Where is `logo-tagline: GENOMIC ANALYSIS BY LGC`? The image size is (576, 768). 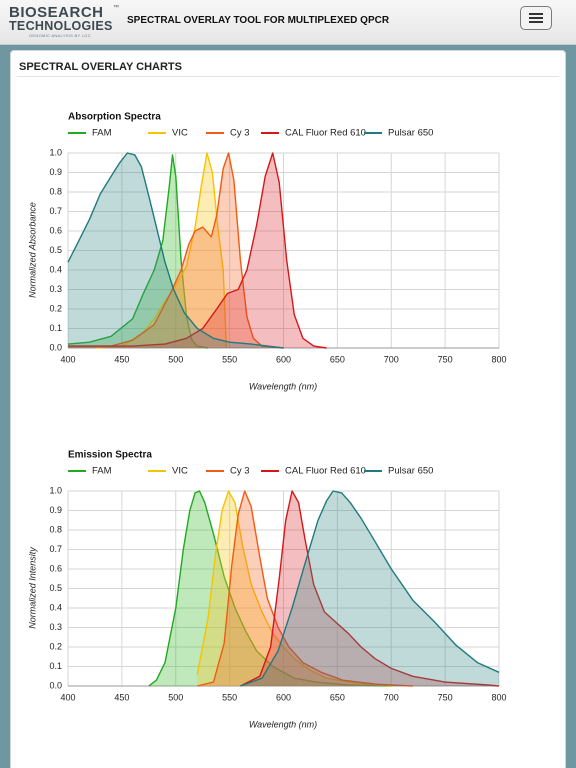
logo-tagline: GENOMIC ANALYSIS BY LGC is located at coordinates (60, 35).